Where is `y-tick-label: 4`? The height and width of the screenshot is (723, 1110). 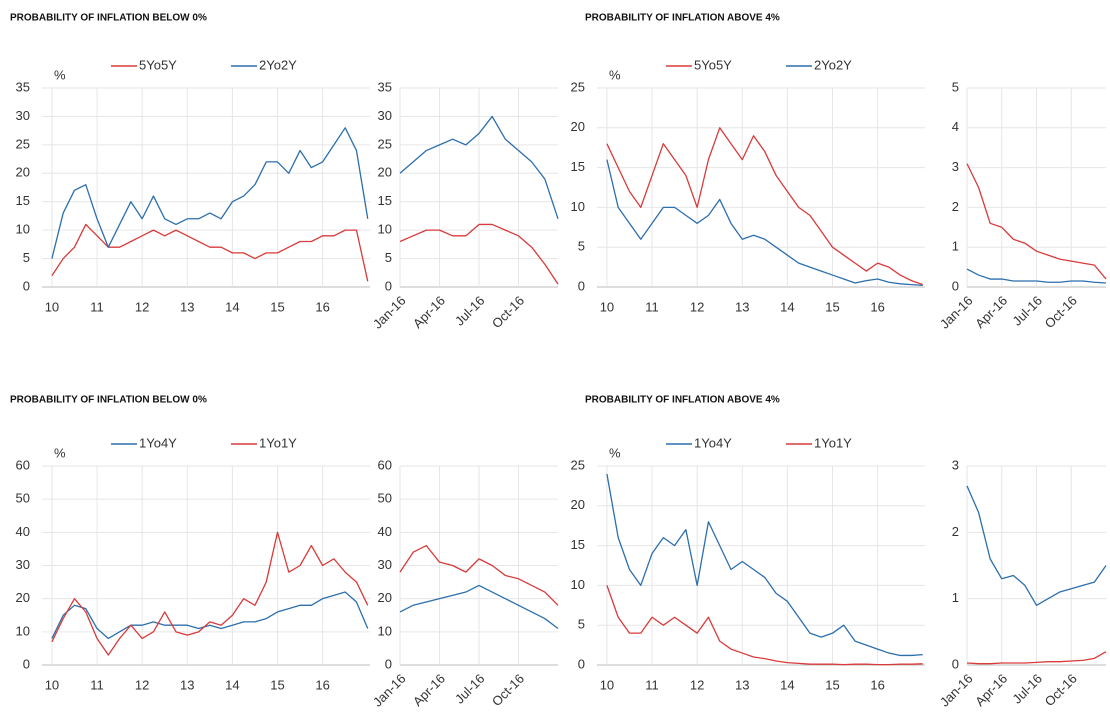
y-tick-label: 4 is located at coordinates (955, 126).